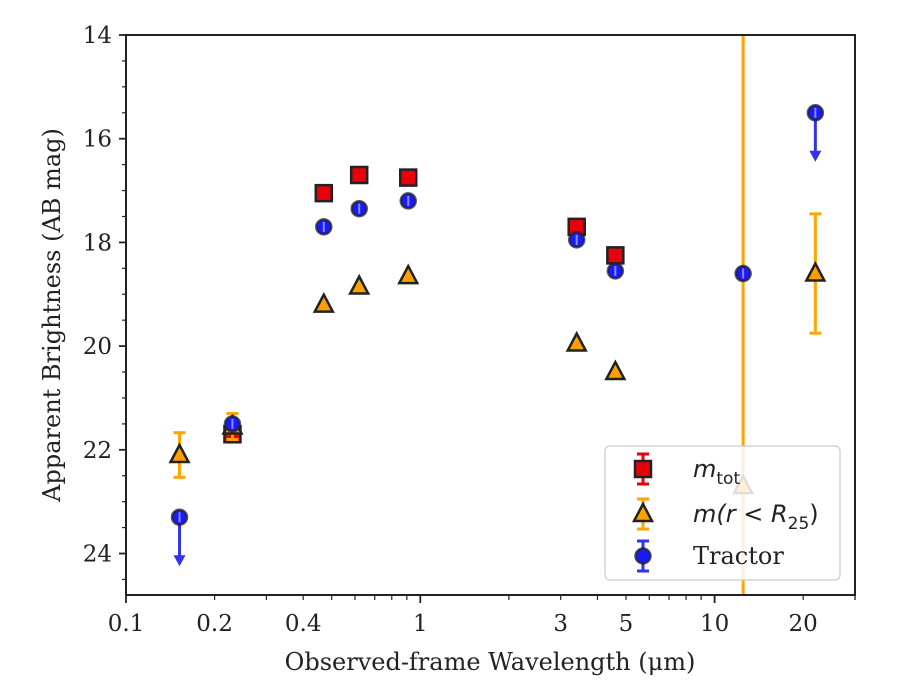 This screenshot has height=700, width=900. I want to click on legend: mtot m(r < R25) Tractor, so click(722, 513).